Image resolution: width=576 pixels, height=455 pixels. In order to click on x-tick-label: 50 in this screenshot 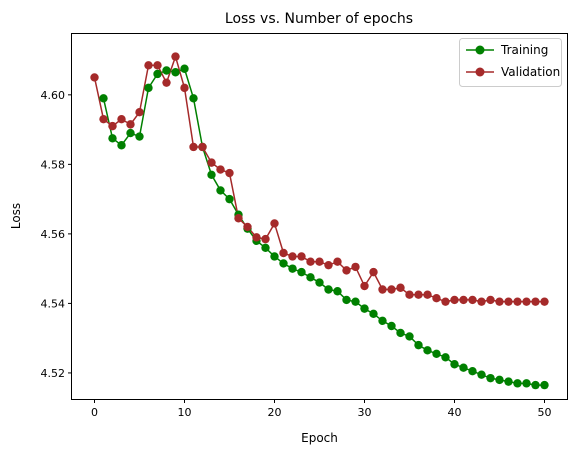, I will do `click(545, 412)`.